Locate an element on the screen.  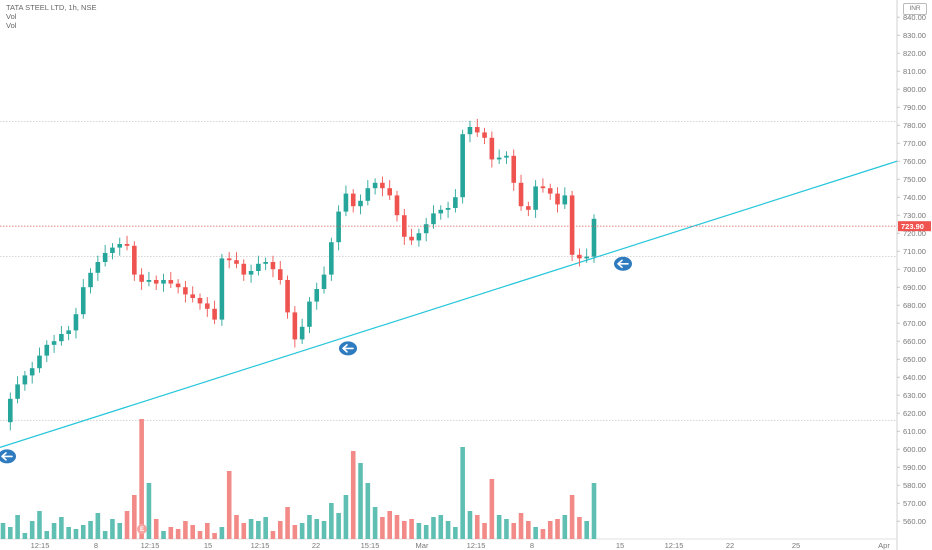
time-tick-label: 25 is located at coordinates (796, 545).